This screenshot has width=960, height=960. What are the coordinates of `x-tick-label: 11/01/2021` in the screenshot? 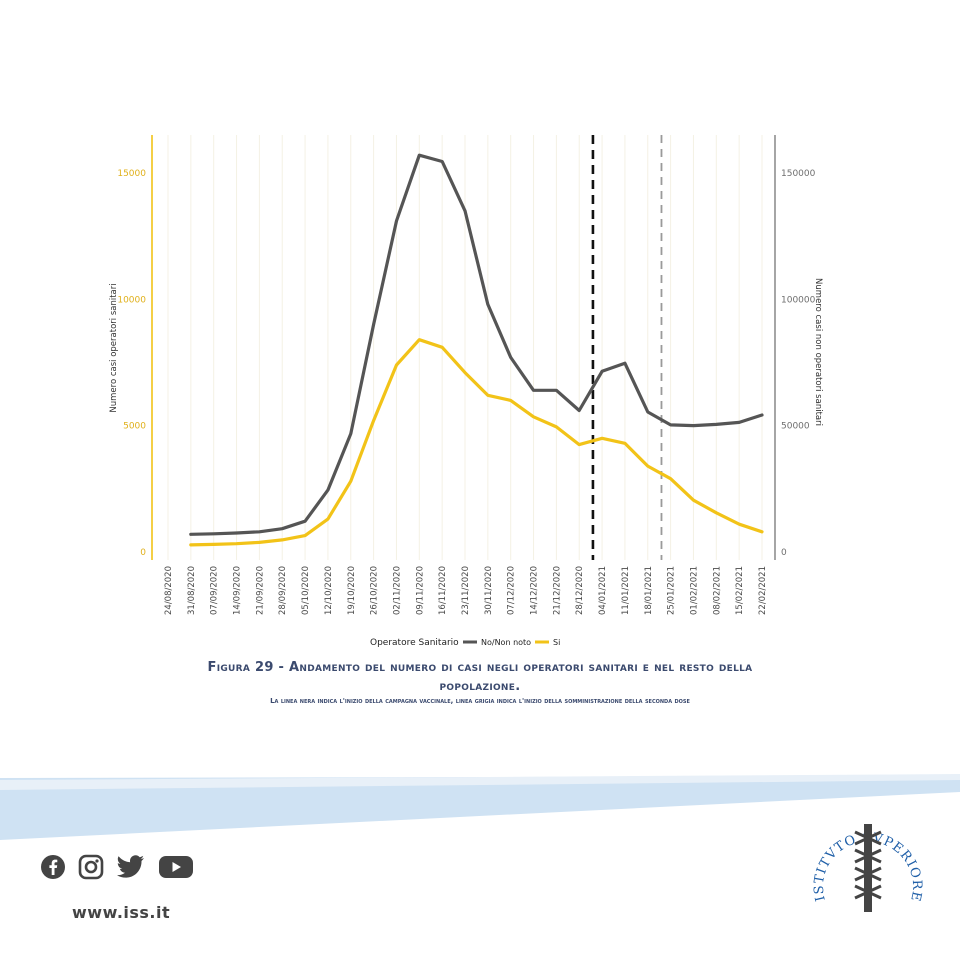 It's located at (626, 590).